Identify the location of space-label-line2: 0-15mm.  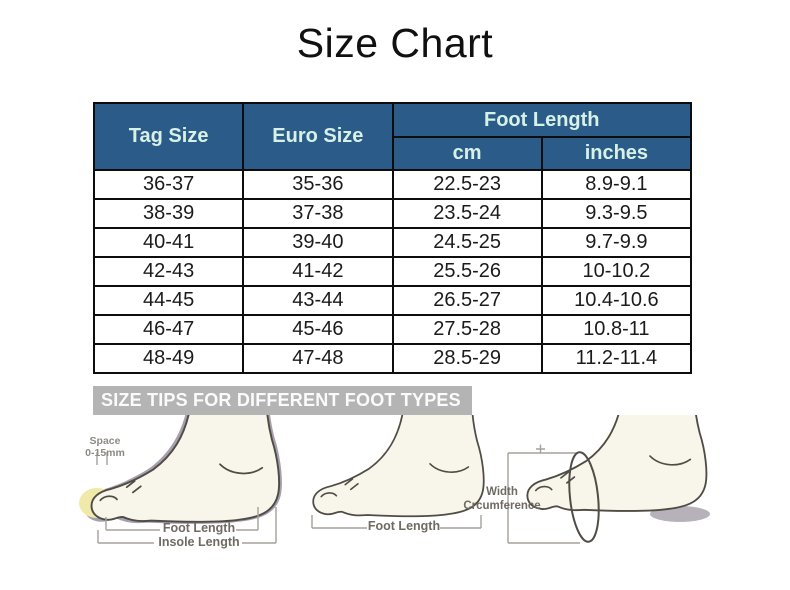
(105, 453).